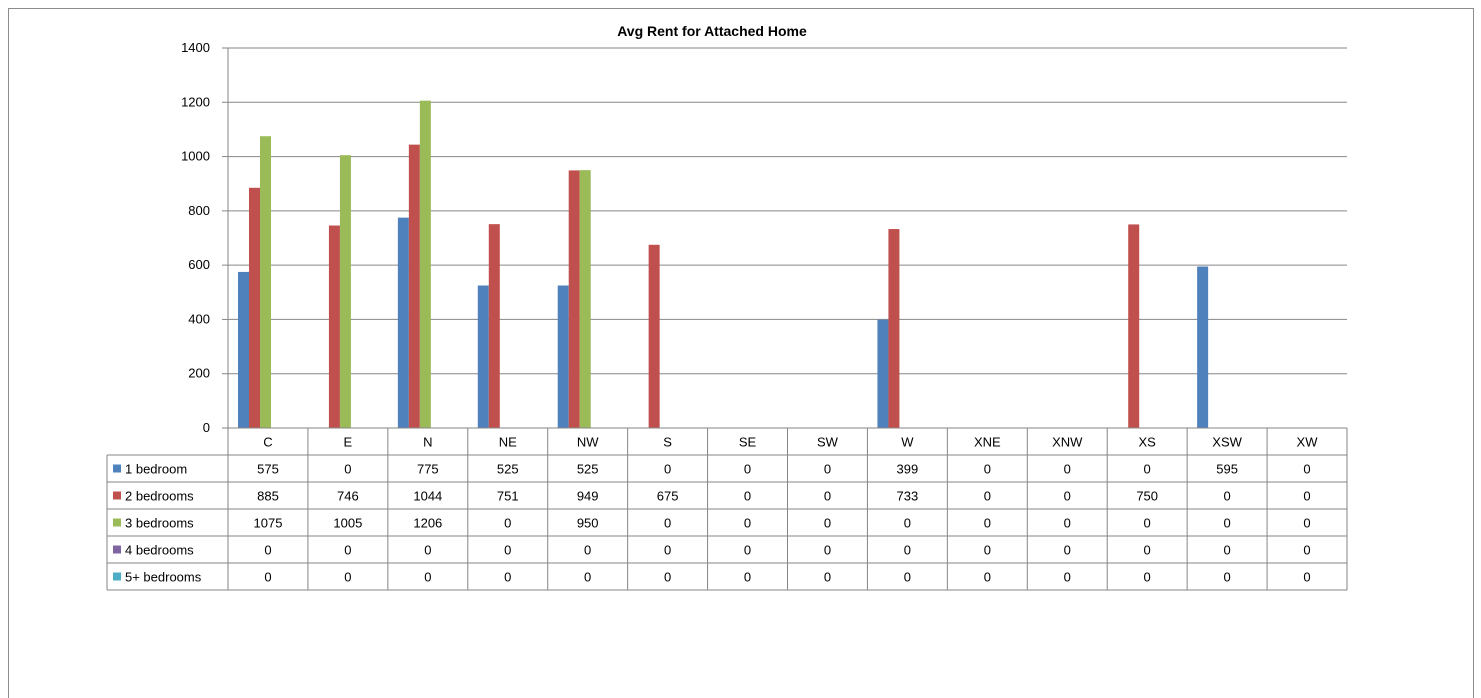 This screenshot has width=1481, height=698. What do you see at coordinates (347, 523) in the screenshot?
I see `data-label: 1005` at bounding box center [347, 523].